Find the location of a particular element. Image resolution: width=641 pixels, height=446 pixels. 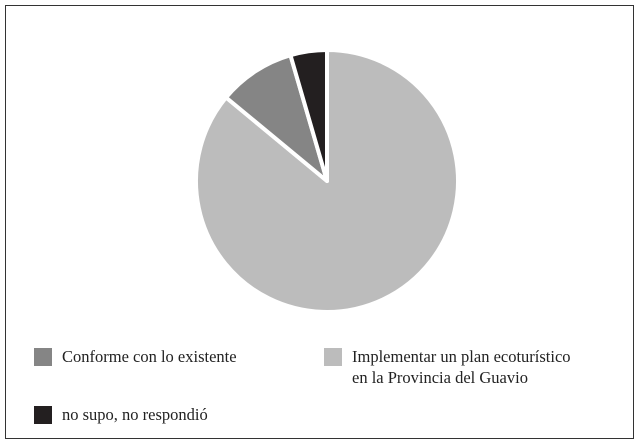

legend-swatch-no-supo is located at coordinates (43, 415).